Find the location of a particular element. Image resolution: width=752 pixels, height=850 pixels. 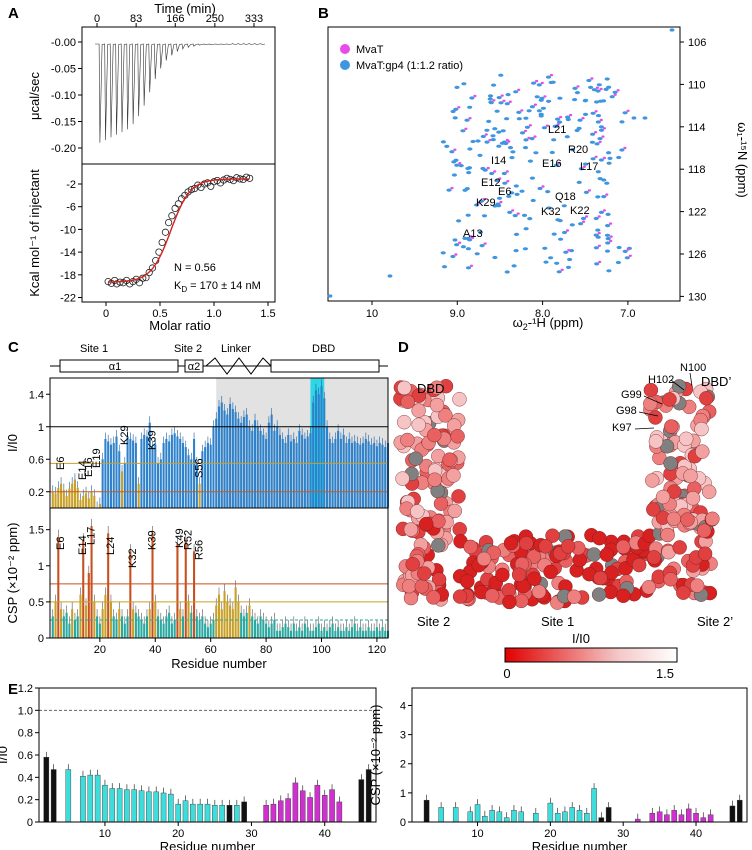

c-label-alpha1: α1 is located at coordinates (115, 367).